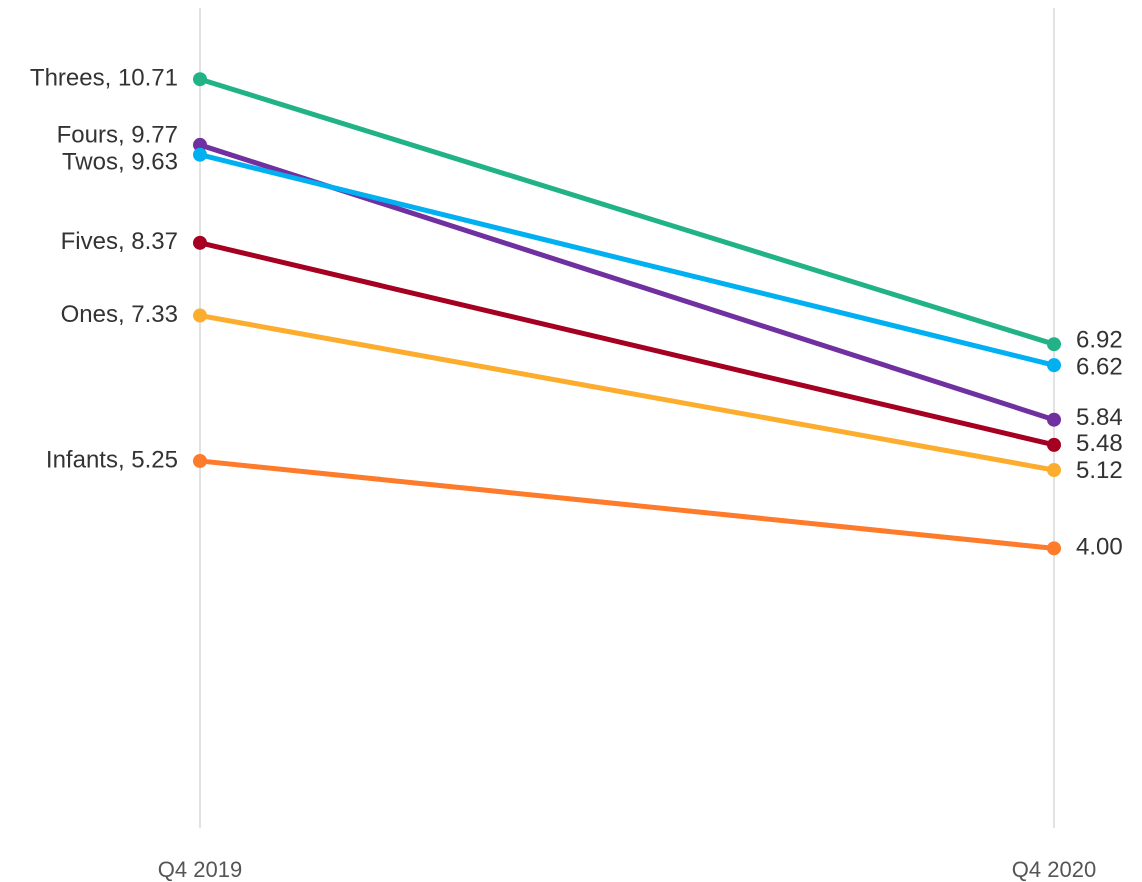 The image size is (1142, 882). What do you see at coordinates (1099, 470) in the screenshot?
I see `data-label: 5.12` at bounding box center [1099, 470].